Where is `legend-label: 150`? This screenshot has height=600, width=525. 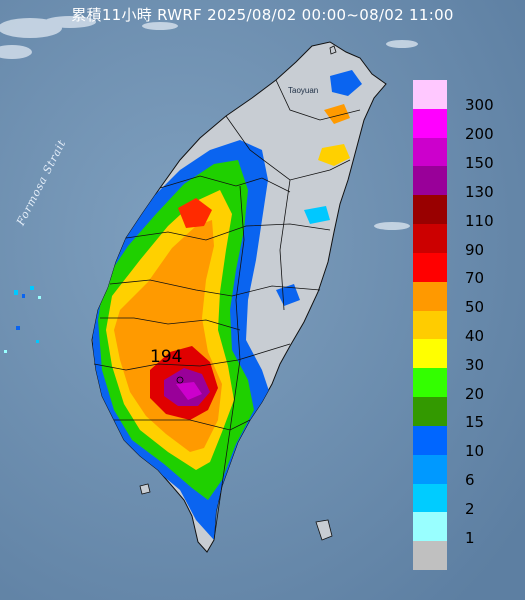
legend-label: 150 is located at coordinates (479, 163).